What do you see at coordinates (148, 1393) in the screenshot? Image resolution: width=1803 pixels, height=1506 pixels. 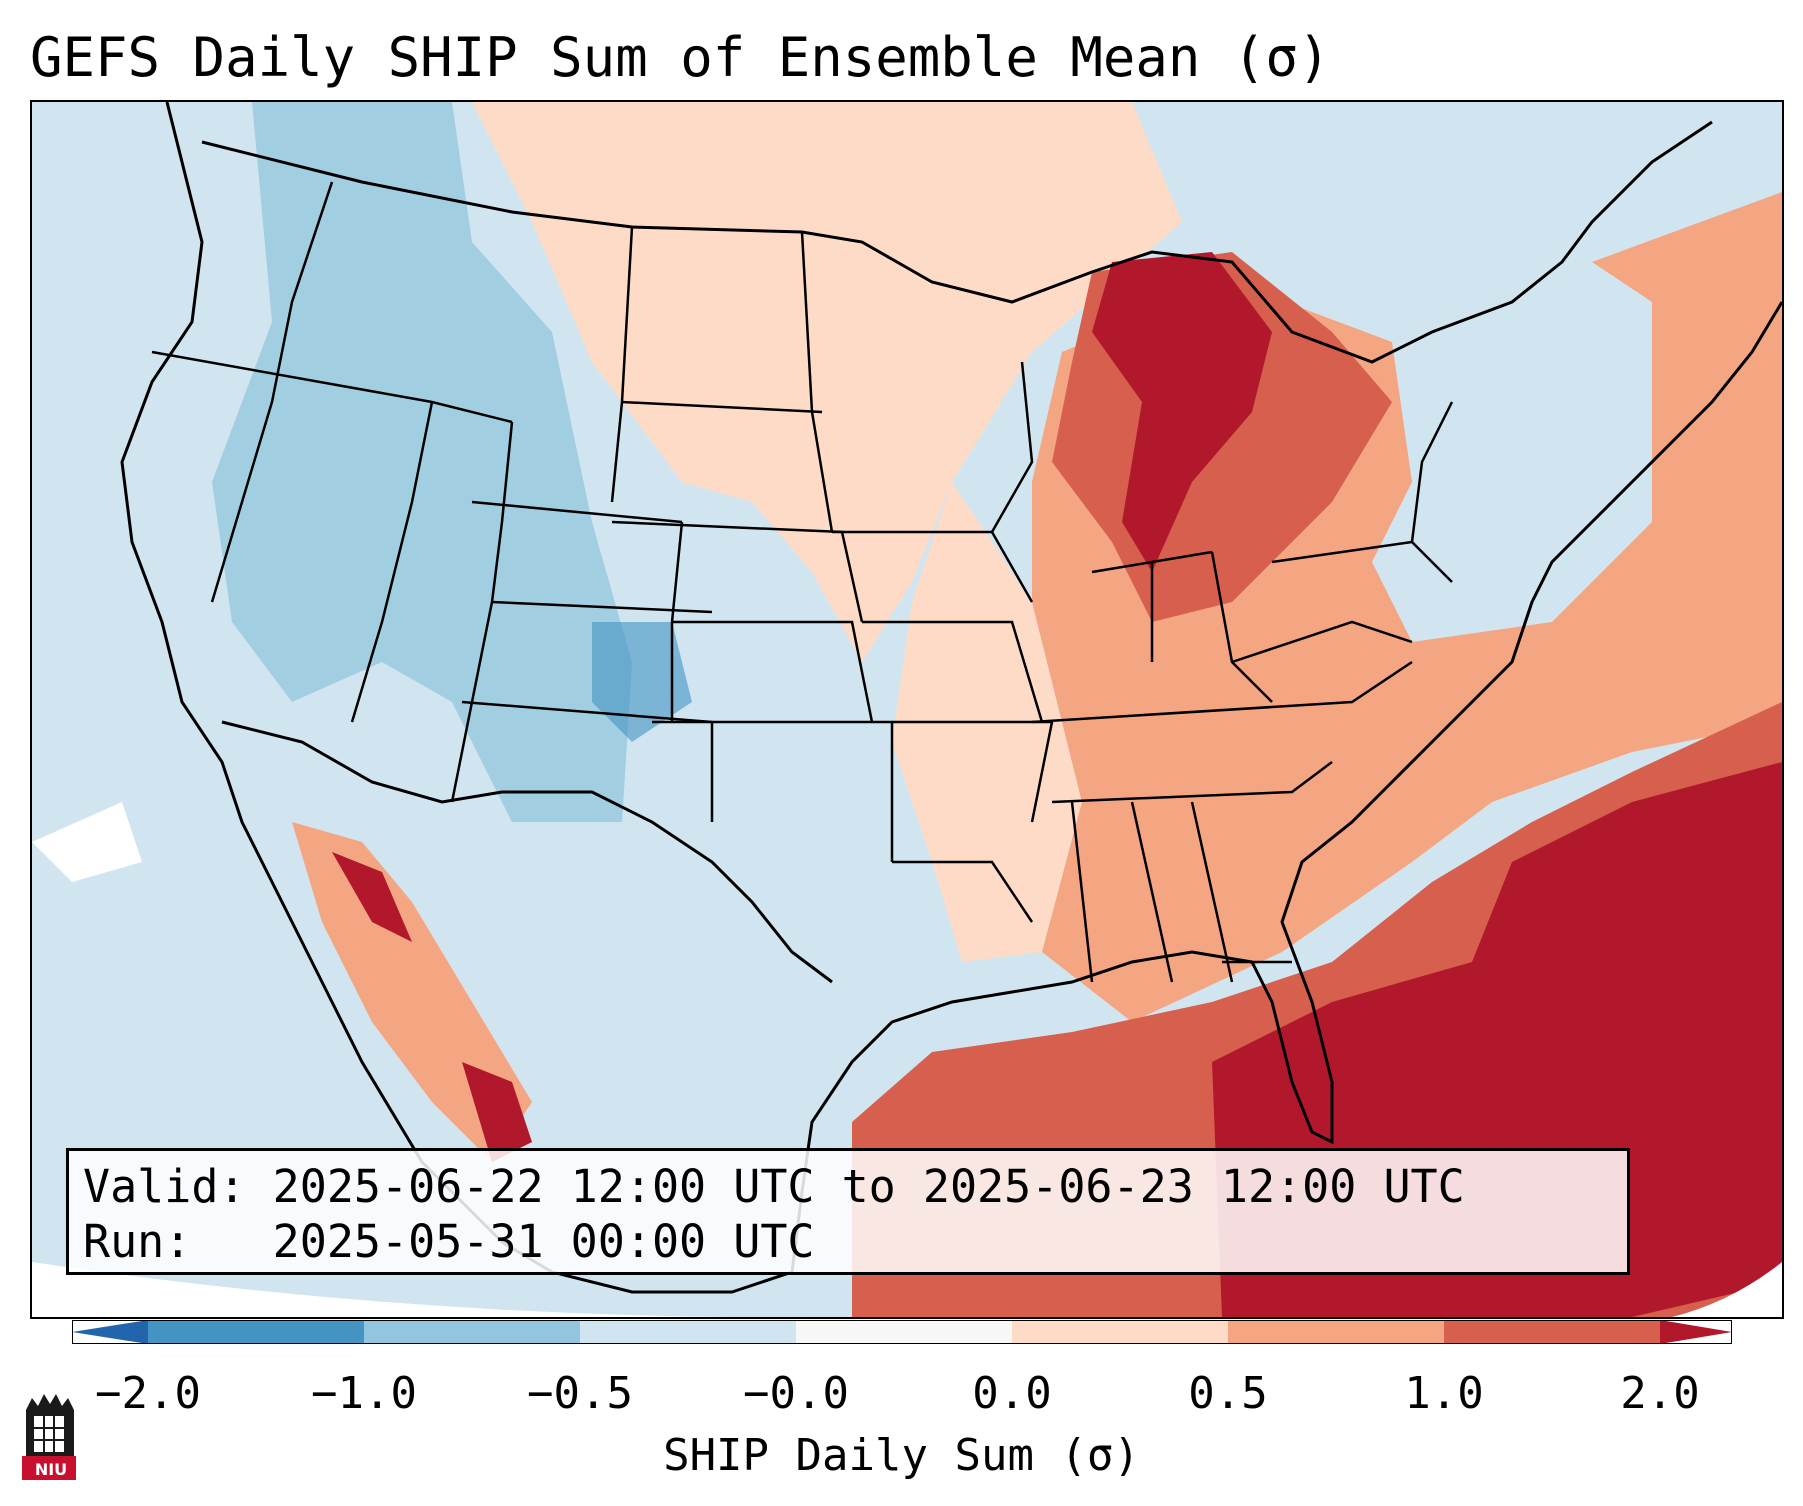 I see `colorbar-tick-label: −2.0` at bounding box center [148, 1393].